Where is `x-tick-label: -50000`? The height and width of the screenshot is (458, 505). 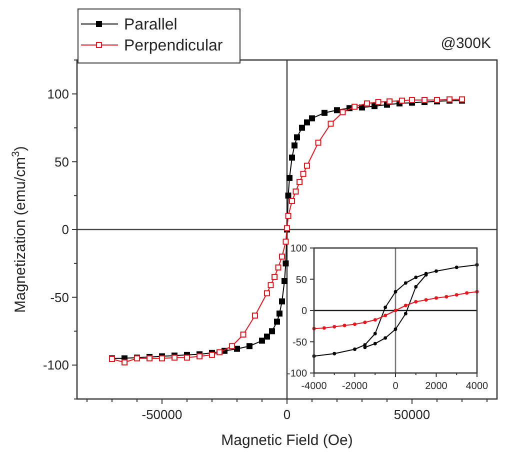 x-tick-label: -50000 is located at coordinates (162, 414).